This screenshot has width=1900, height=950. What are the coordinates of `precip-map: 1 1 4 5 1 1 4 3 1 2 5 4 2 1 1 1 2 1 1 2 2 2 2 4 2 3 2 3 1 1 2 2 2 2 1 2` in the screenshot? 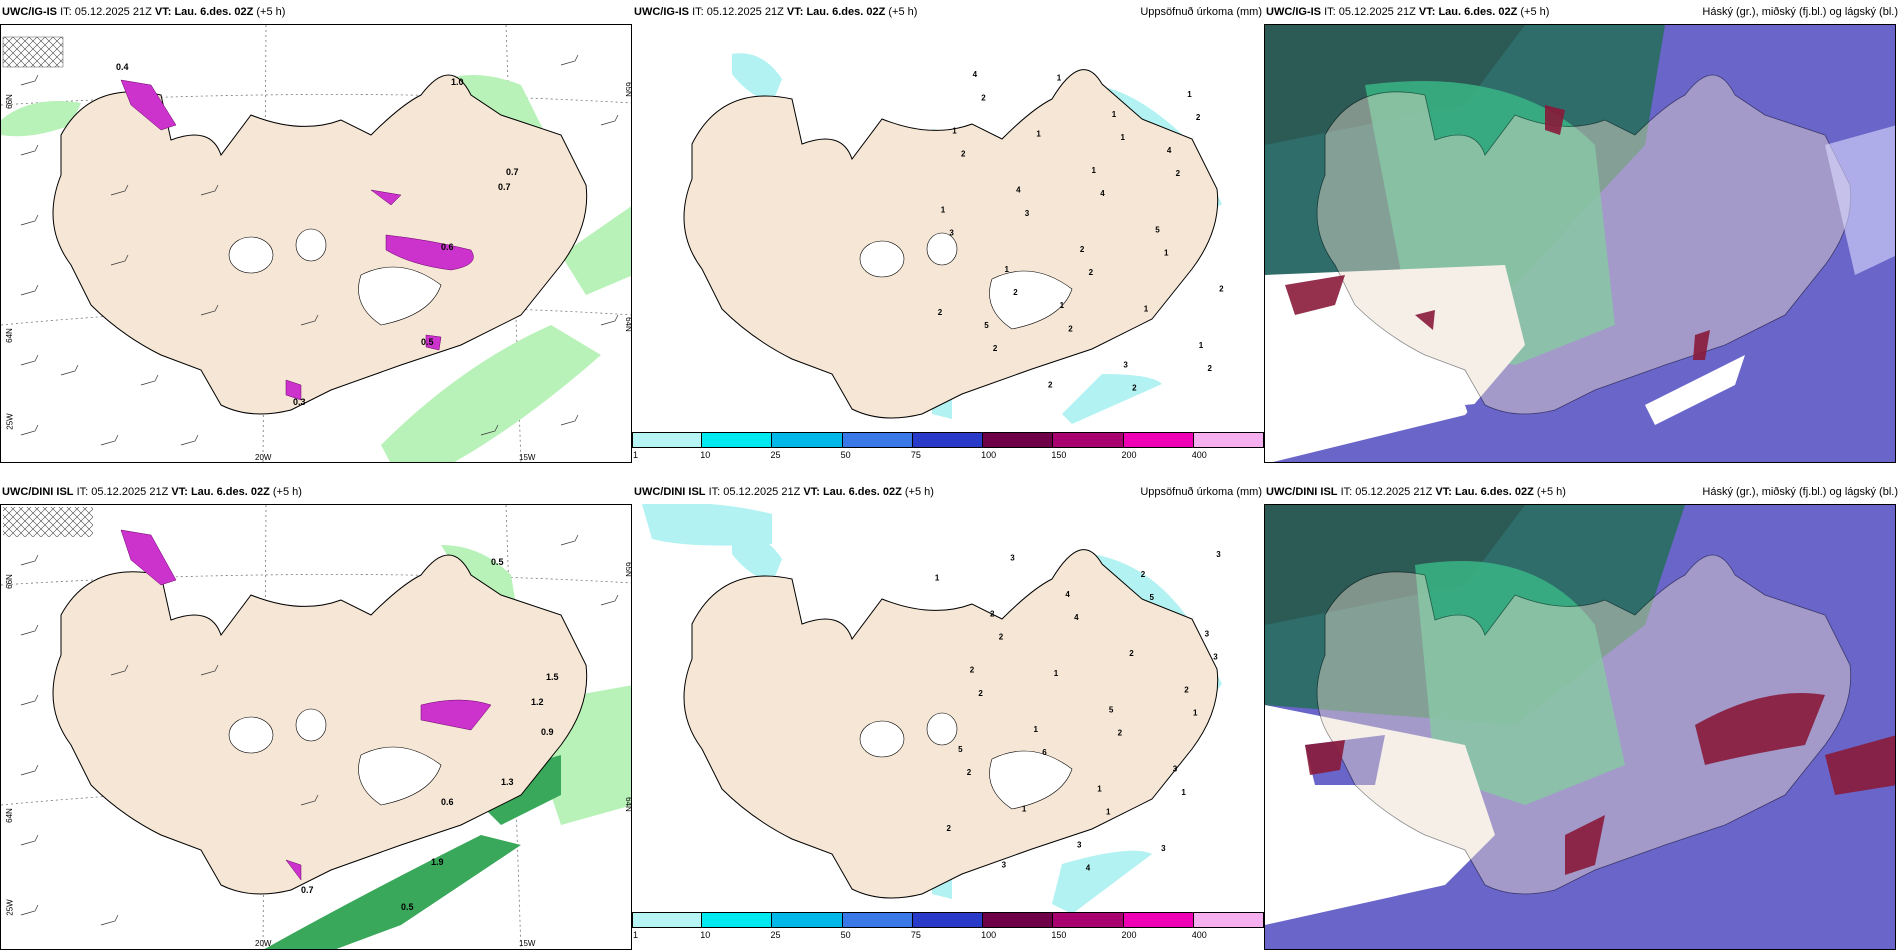 It's located at (948, 228).